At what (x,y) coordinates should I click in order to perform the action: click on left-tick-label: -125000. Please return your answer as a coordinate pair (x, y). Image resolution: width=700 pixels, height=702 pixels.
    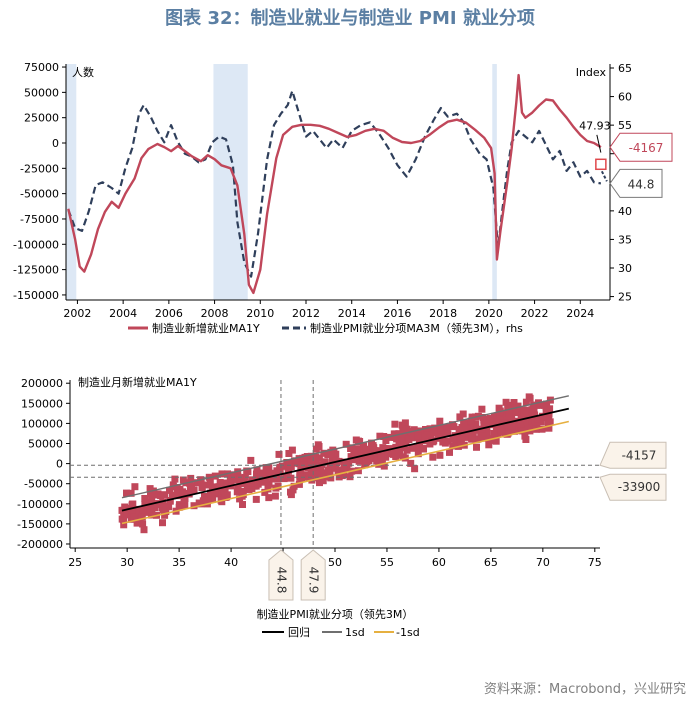
    Looking at the image, I should click on (36, 270).